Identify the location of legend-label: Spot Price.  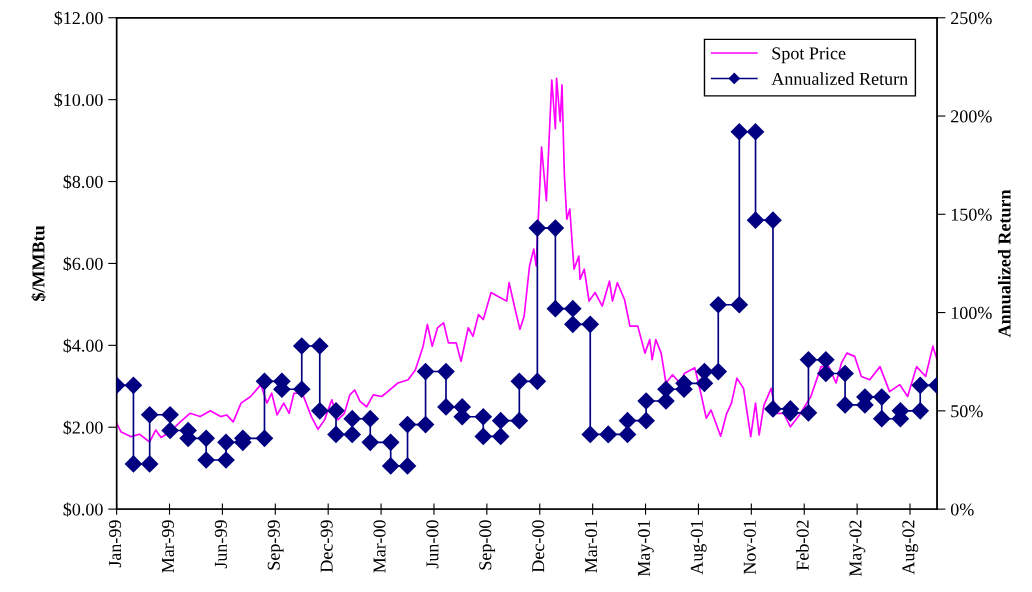
(809, 55).